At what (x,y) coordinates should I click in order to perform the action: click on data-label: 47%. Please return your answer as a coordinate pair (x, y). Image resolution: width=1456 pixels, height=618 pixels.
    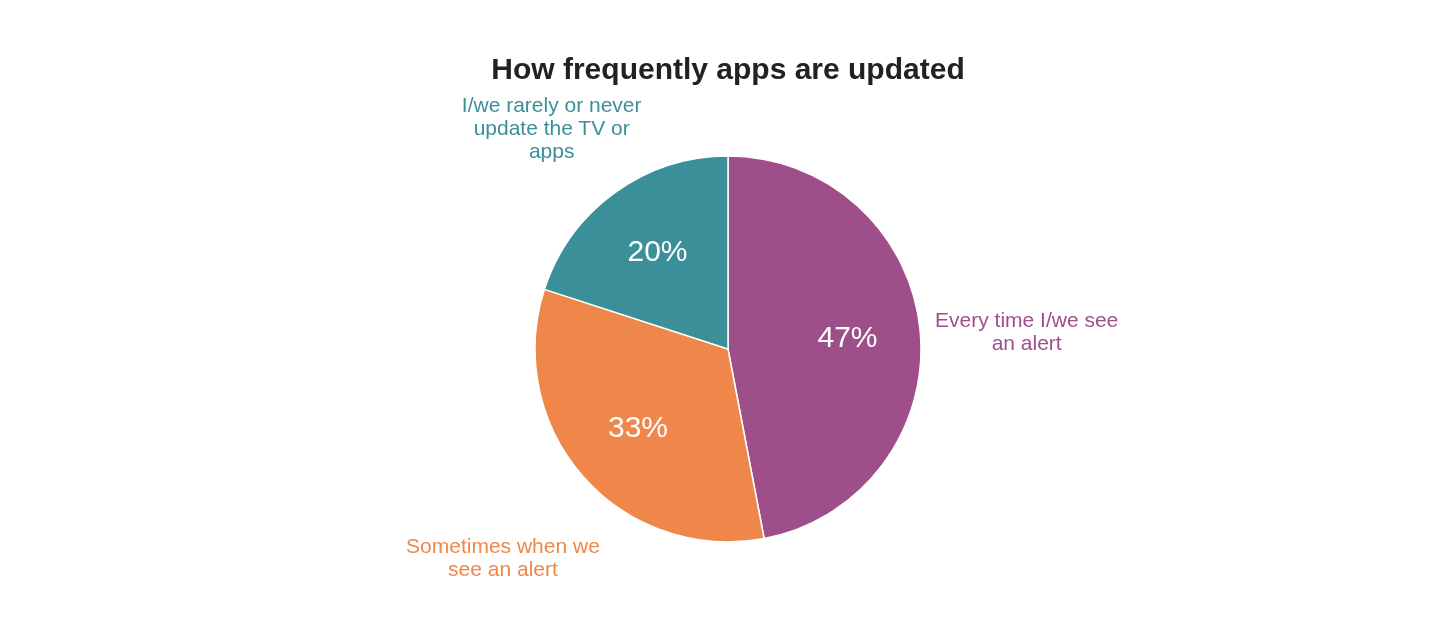
    Looking at the image, I should click on (847, 336).